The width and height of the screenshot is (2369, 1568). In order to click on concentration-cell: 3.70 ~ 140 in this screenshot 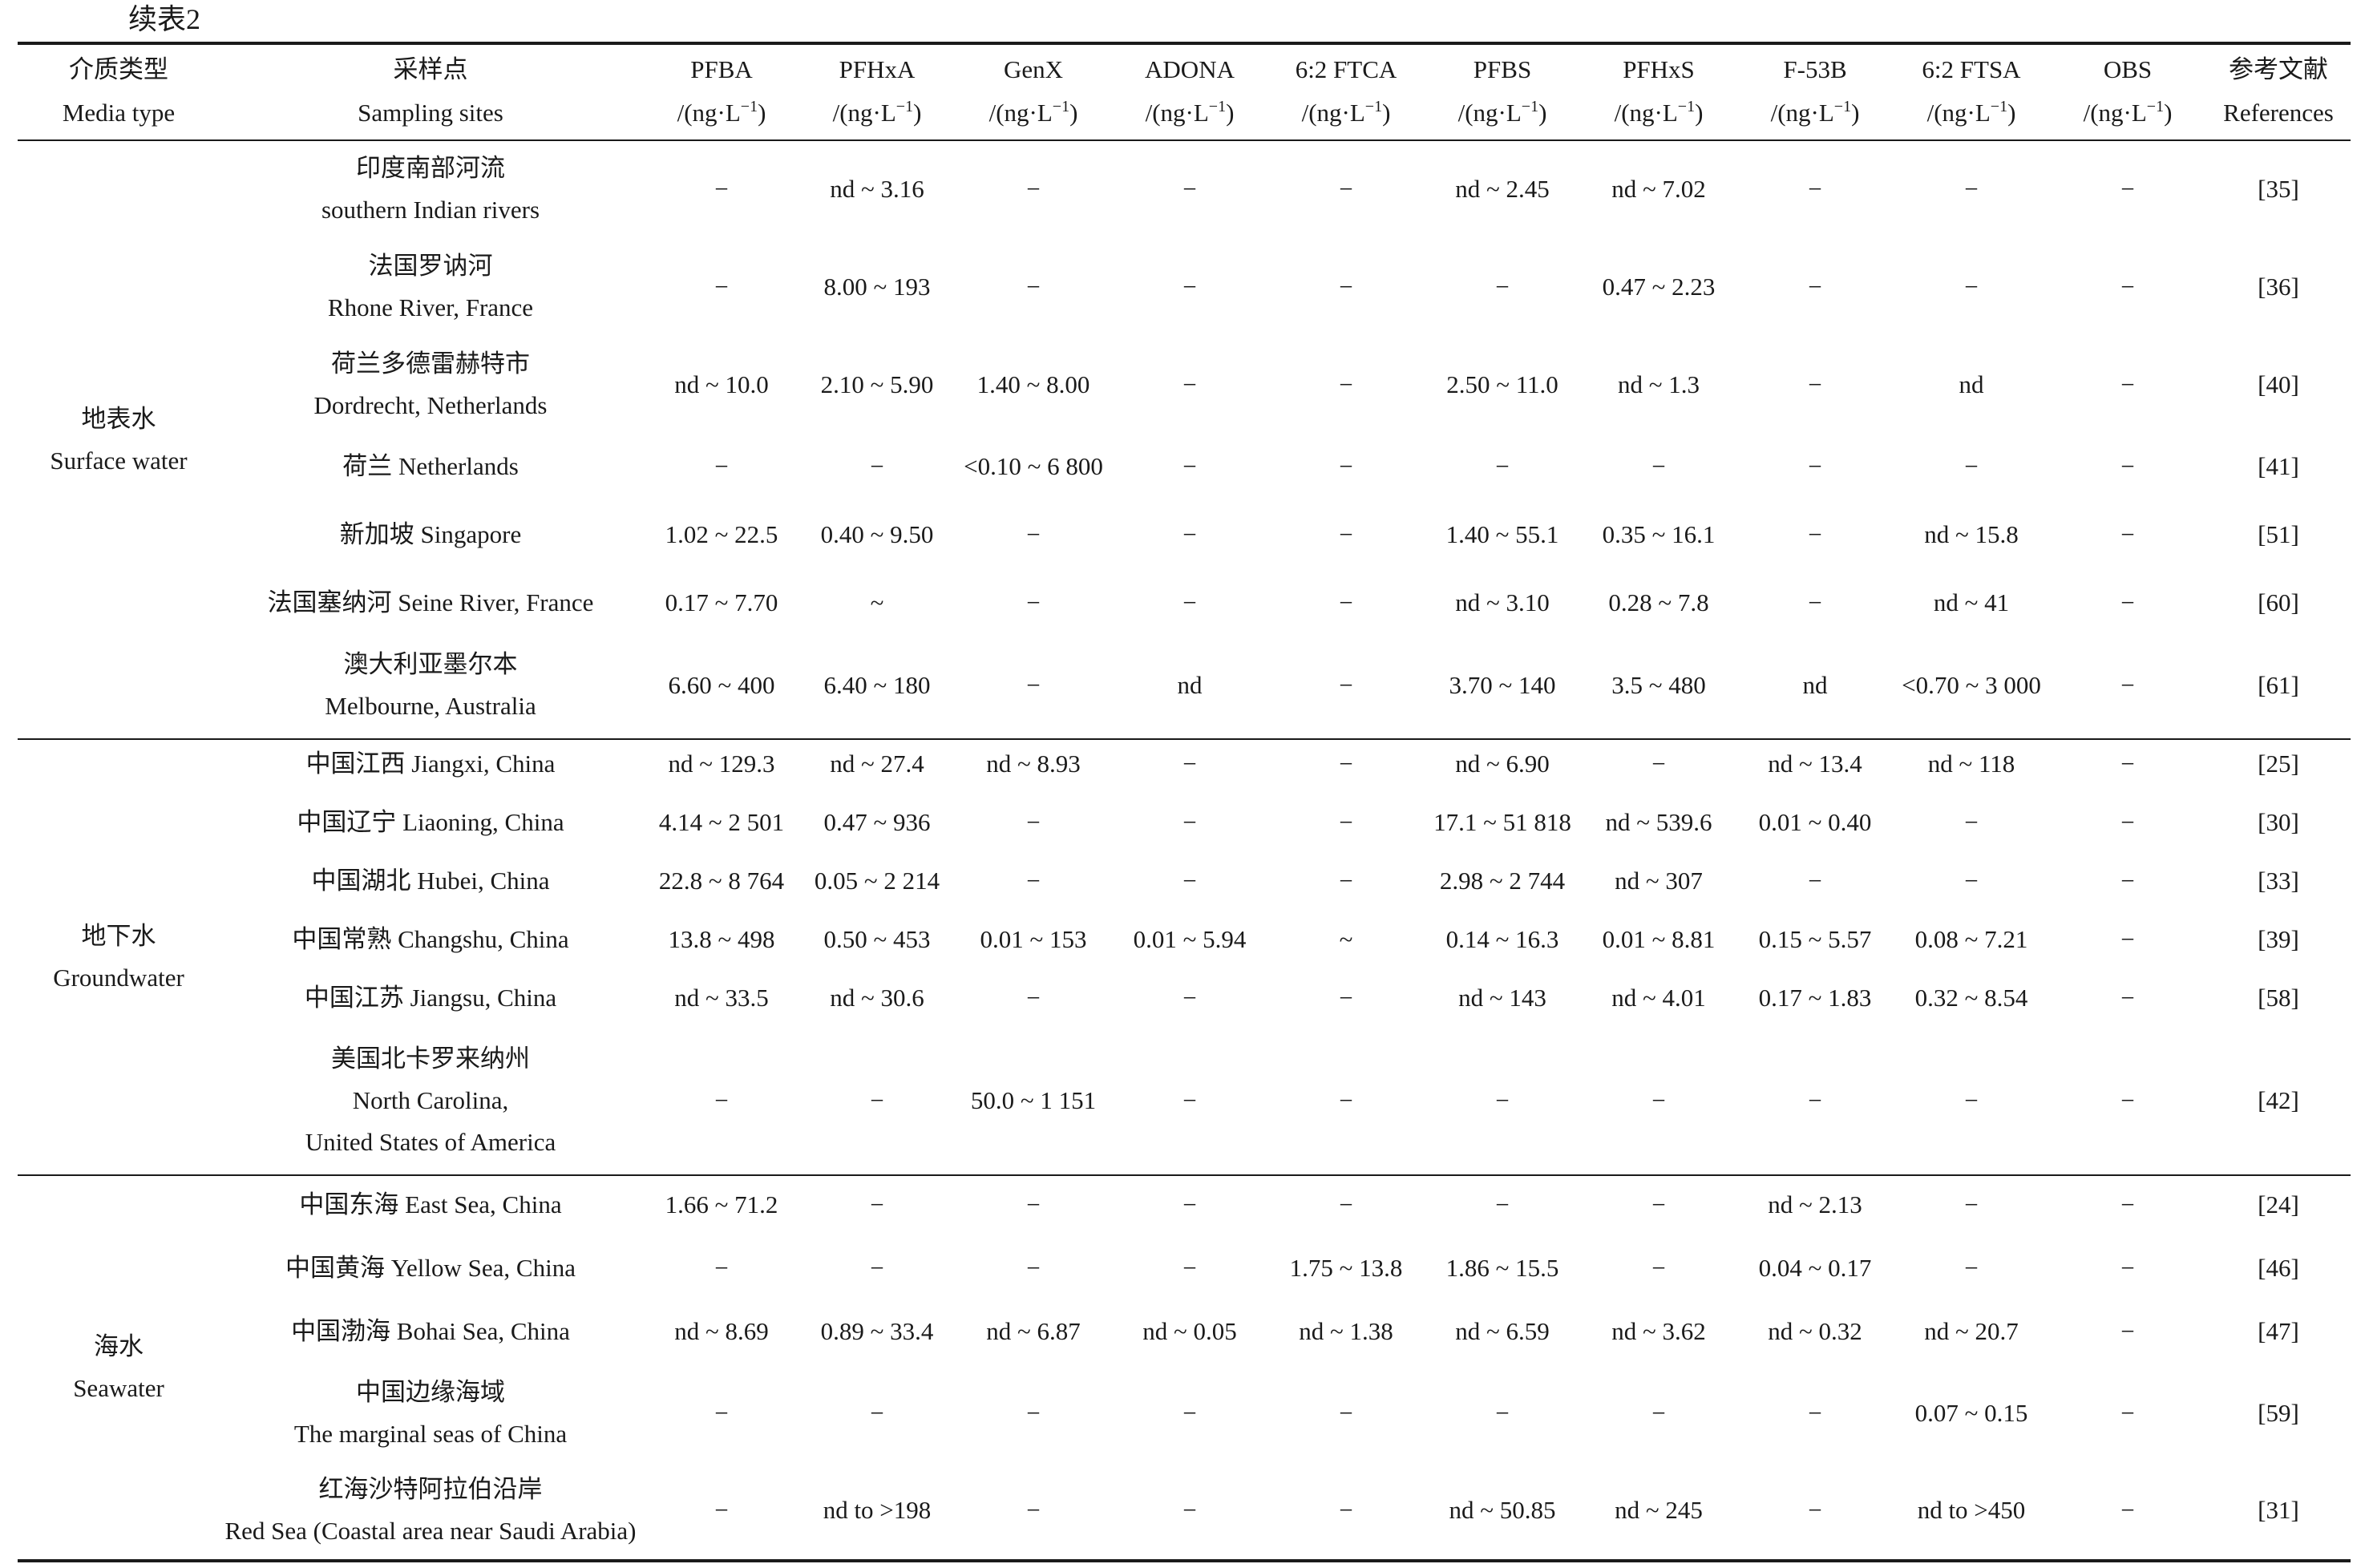, I will do `click(1503, 685)`.